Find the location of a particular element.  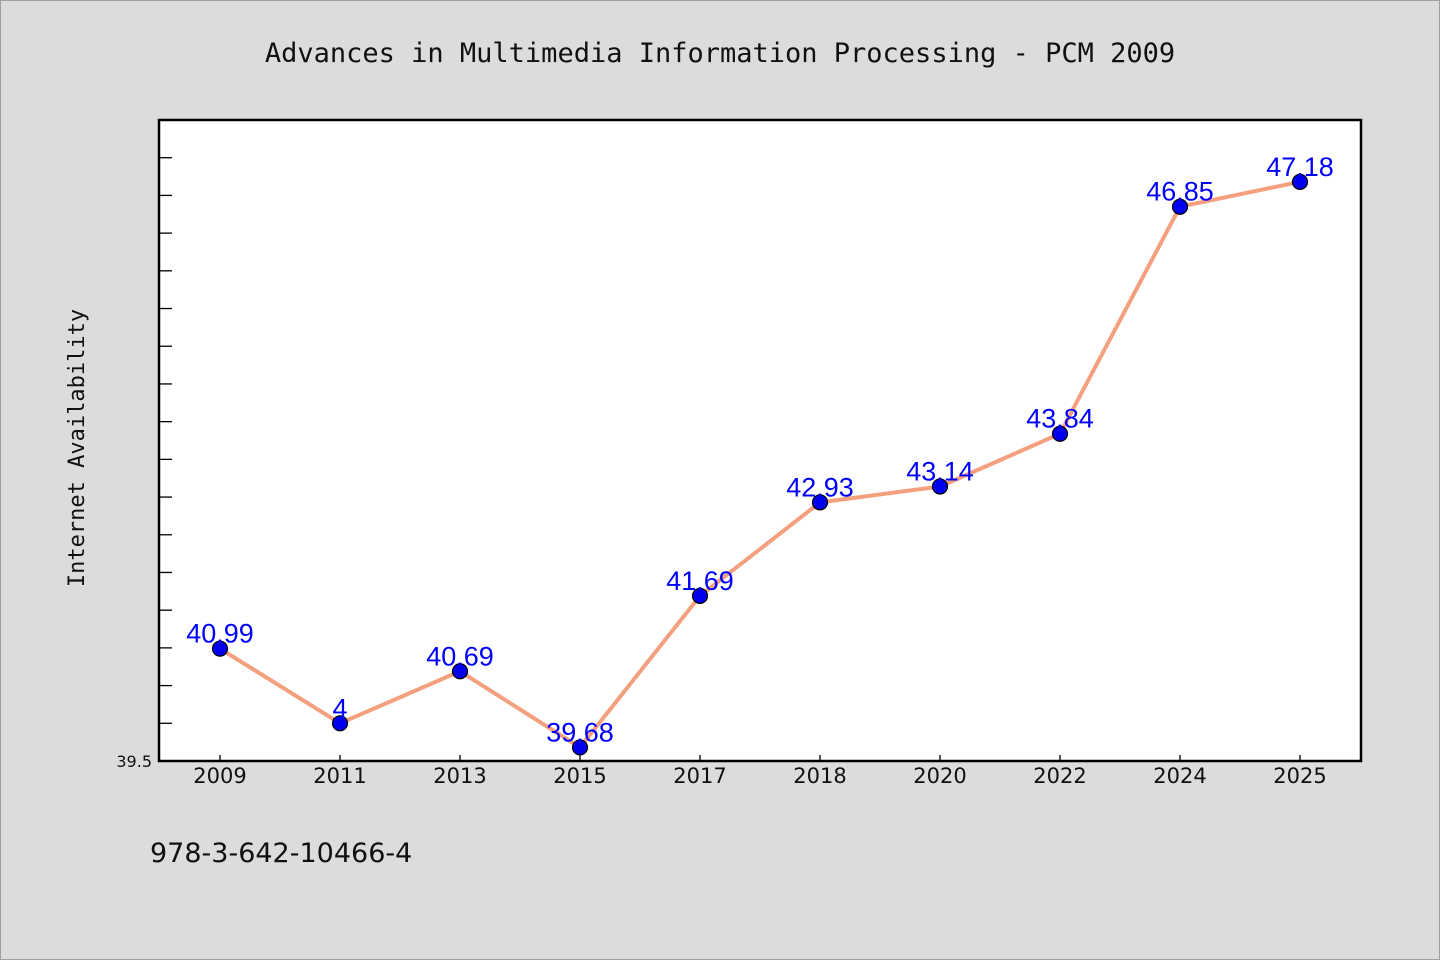

data-label: 43.14 is located at coordinates (940, 472).